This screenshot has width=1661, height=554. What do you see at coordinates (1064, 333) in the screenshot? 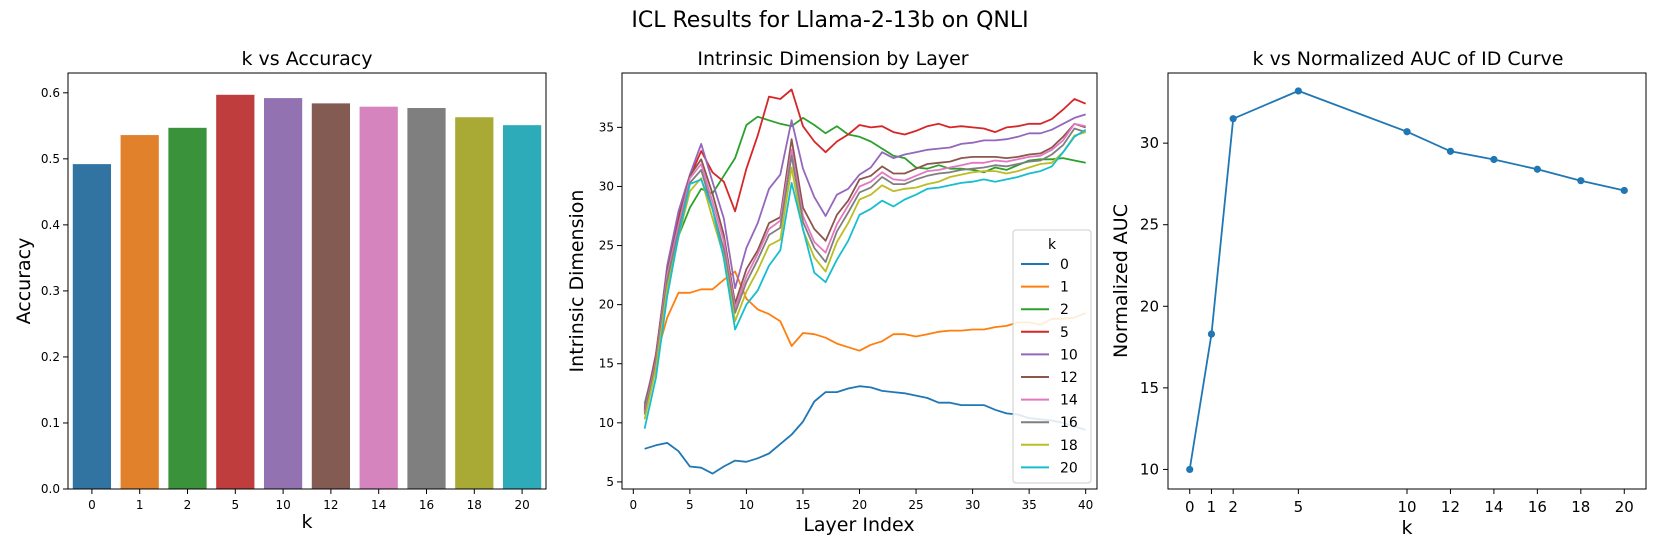
I see `legend-label-k-5: 5` at bounding box center [1064, 333].